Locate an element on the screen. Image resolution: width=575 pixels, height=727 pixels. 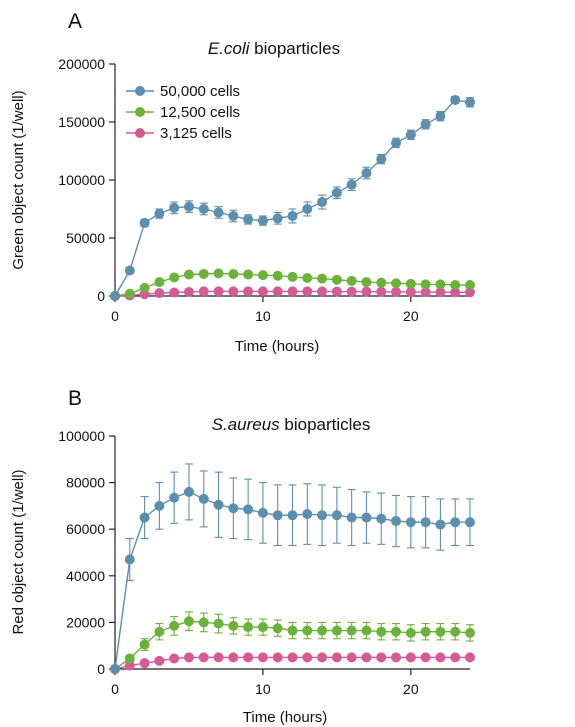
legend-marker is located at coordinates (140, 91).